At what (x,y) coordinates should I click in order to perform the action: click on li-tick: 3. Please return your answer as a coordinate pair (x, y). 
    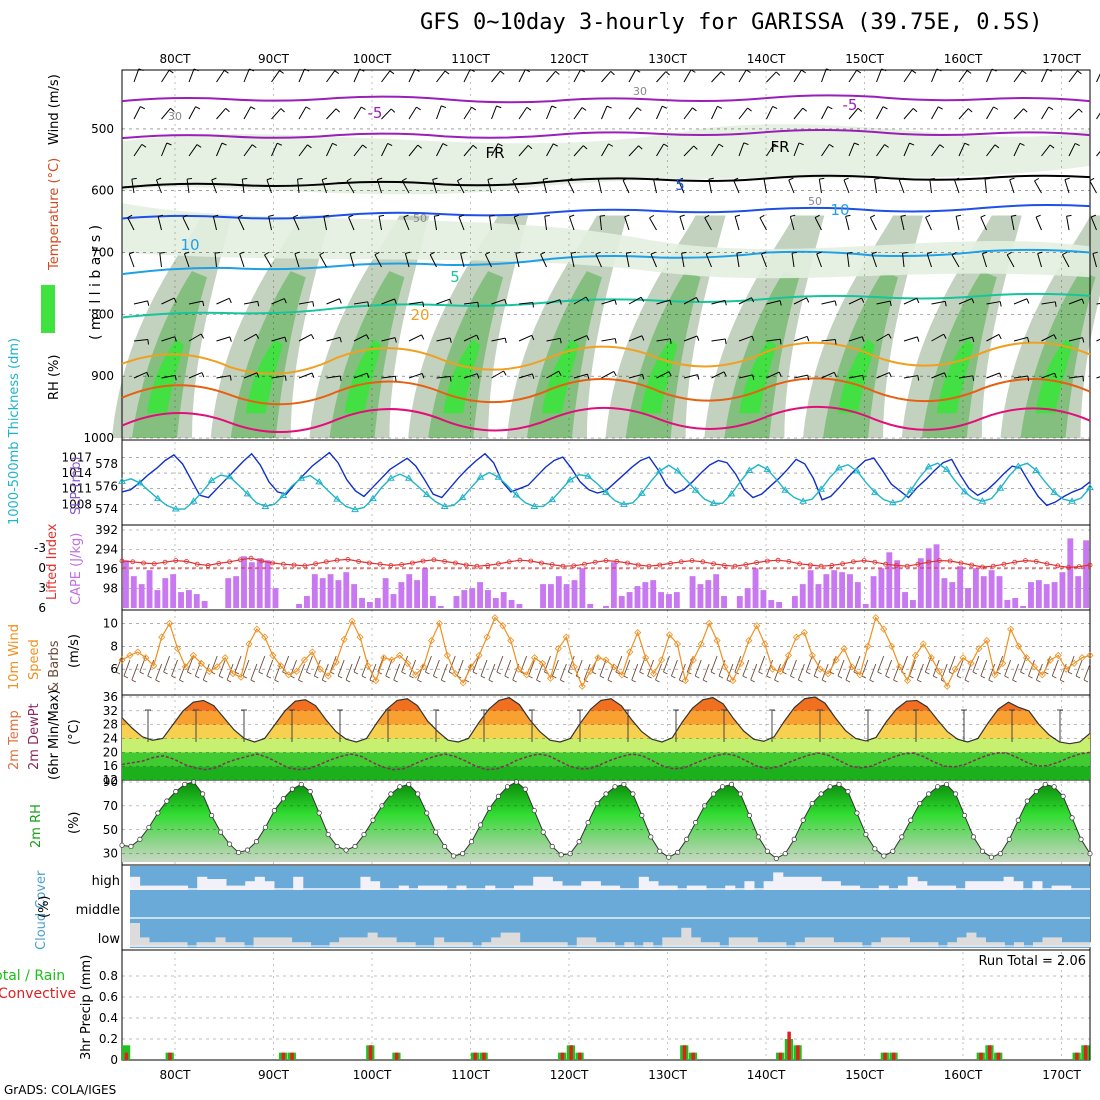
    Looking at the image, I should click on (42, 588).